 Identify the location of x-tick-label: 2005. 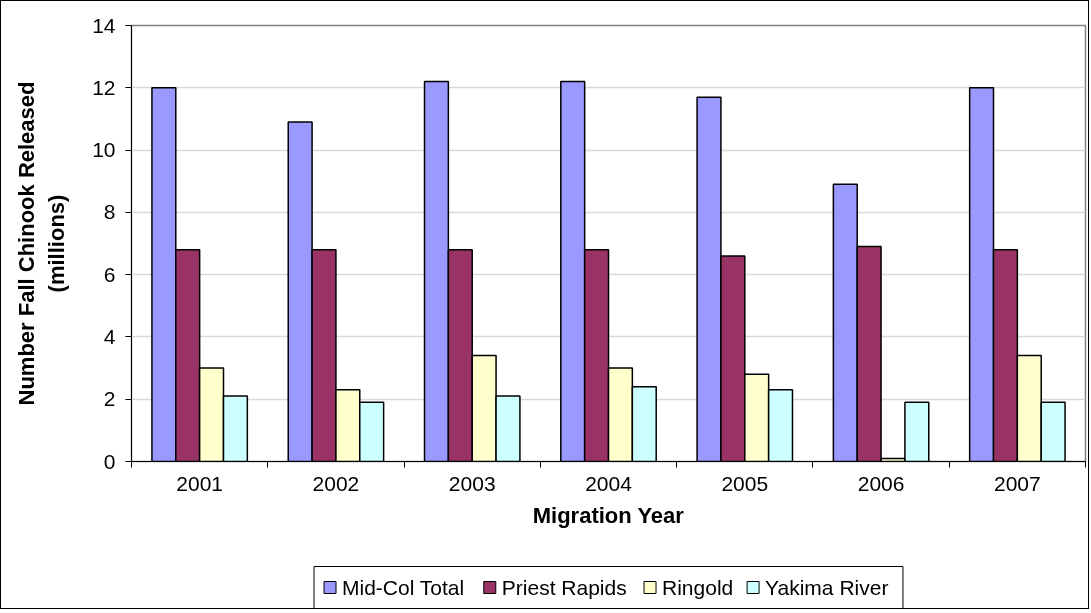
(745, 483).